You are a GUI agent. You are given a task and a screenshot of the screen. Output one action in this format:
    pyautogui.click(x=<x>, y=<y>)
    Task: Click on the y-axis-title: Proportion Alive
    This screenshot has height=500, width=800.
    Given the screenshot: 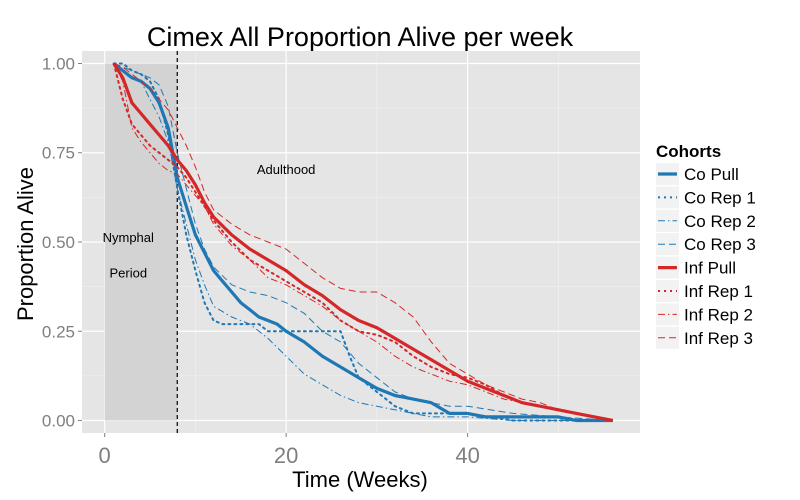 What is the action you would take?
    pyautogui.click(x=25, y=244)
    